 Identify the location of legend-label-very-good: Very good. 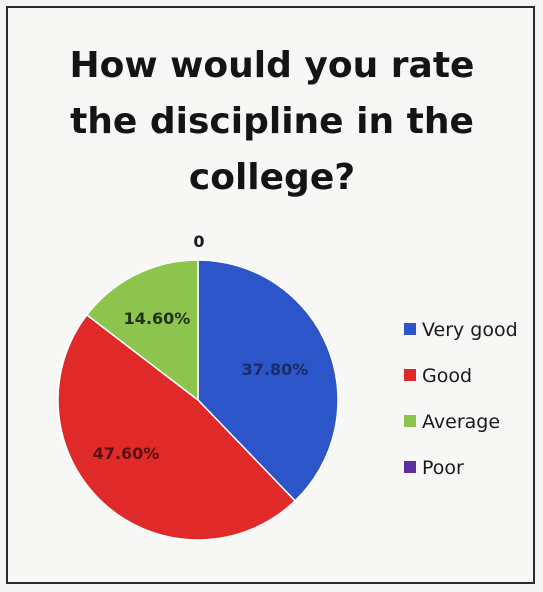
(470, 330).